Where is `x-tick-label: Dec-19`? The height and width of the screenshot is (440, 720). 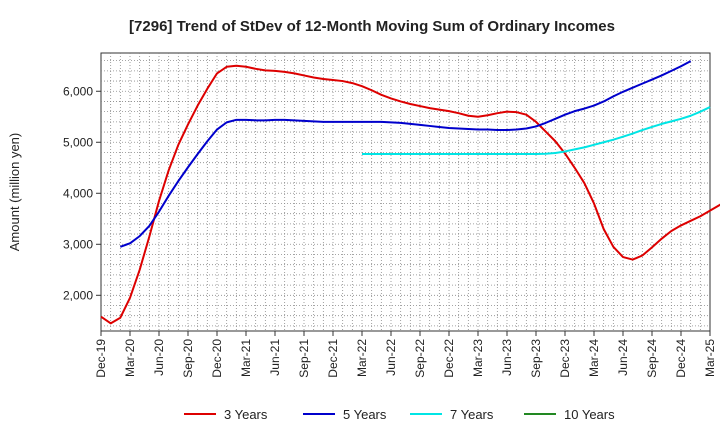
x-tick-label: Dec-19 is located at coordinates (101, 358).